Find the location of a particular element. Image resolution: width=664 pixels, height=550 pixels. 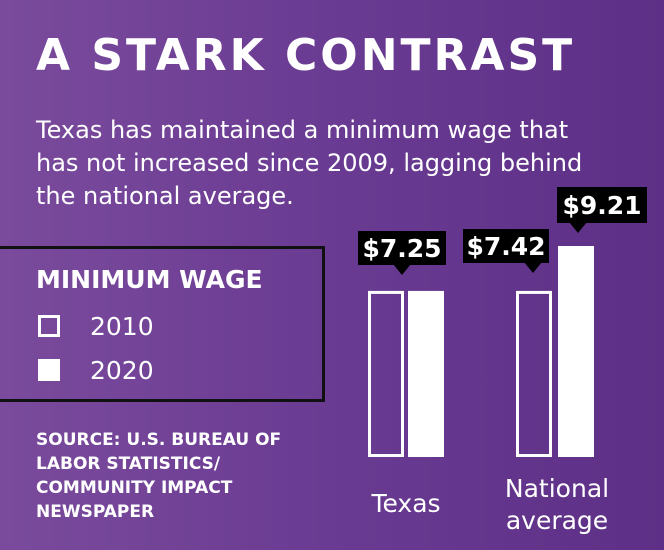

legend-label-2020: 2020 is located at coordinates (122, 370).